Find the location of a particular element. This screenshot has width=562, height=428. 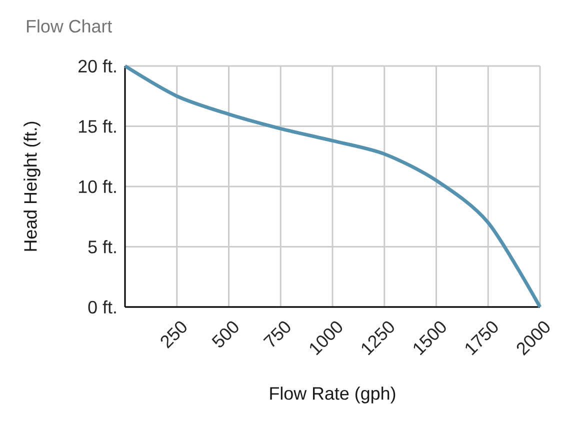

x-axis-title: Flow Rate (gph) is located at coordinates (333, 395).